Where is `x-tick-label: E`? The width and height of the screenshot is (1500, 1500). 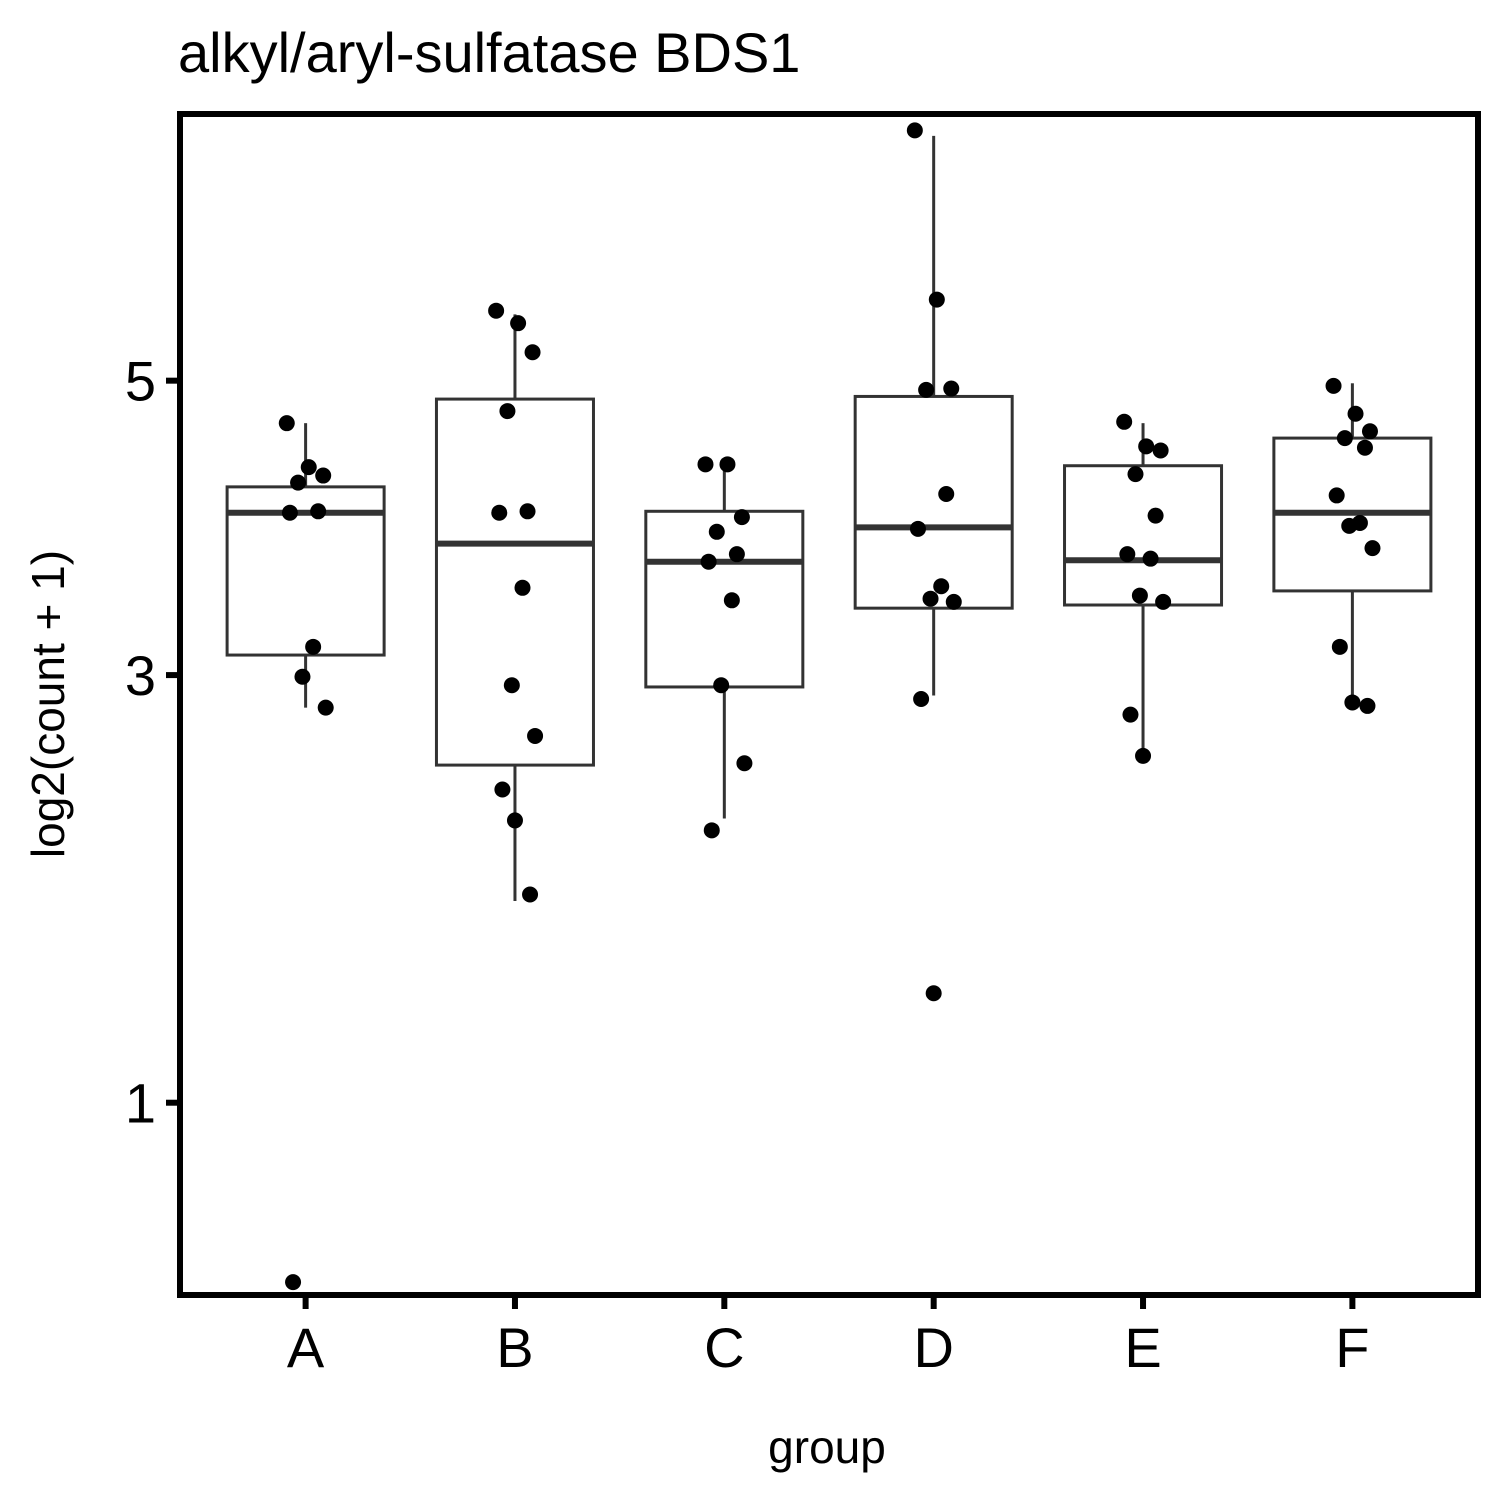 x-tick-label: E is located at coordinates (1142, 1347).